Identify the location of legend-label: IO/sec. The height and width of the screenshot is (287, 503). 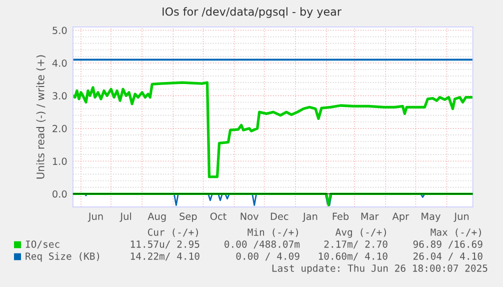
(43, 244).